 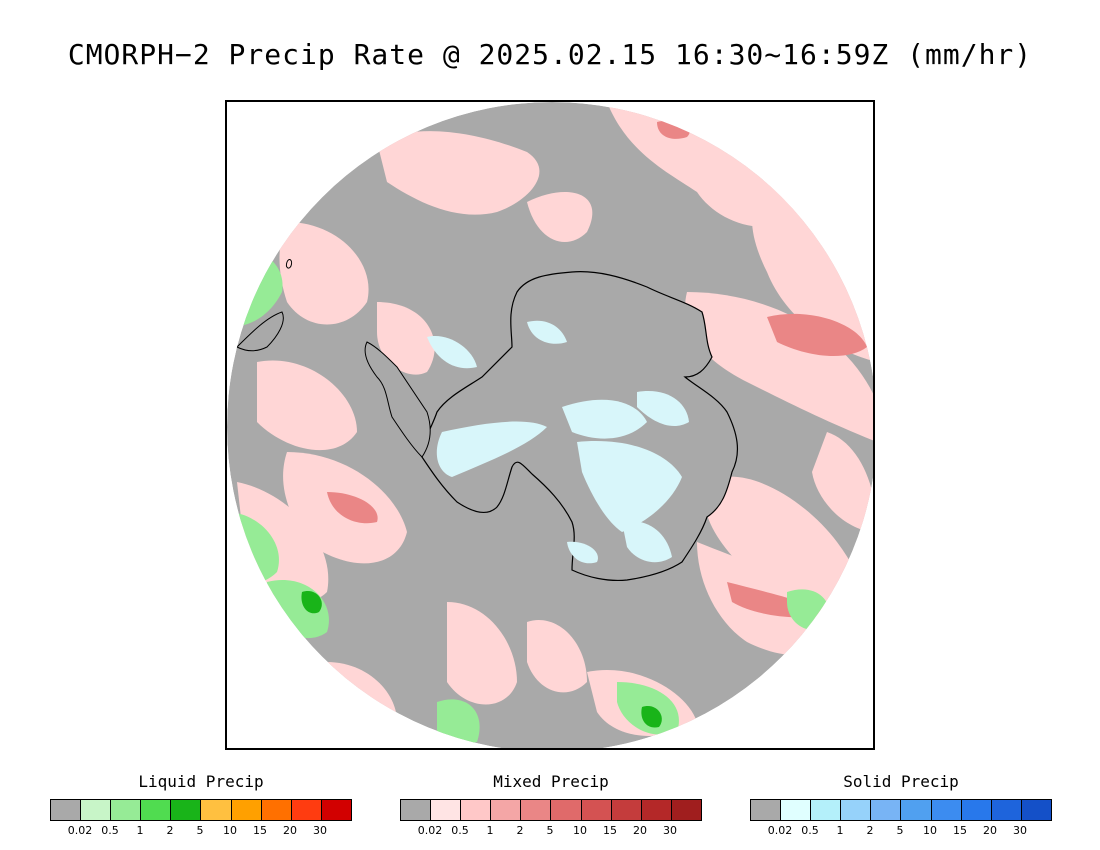 What do you see at coordinates (901, 781) in the screenshot?
I see `legend-title: Solid Precip` at bounding box center [901, 781].